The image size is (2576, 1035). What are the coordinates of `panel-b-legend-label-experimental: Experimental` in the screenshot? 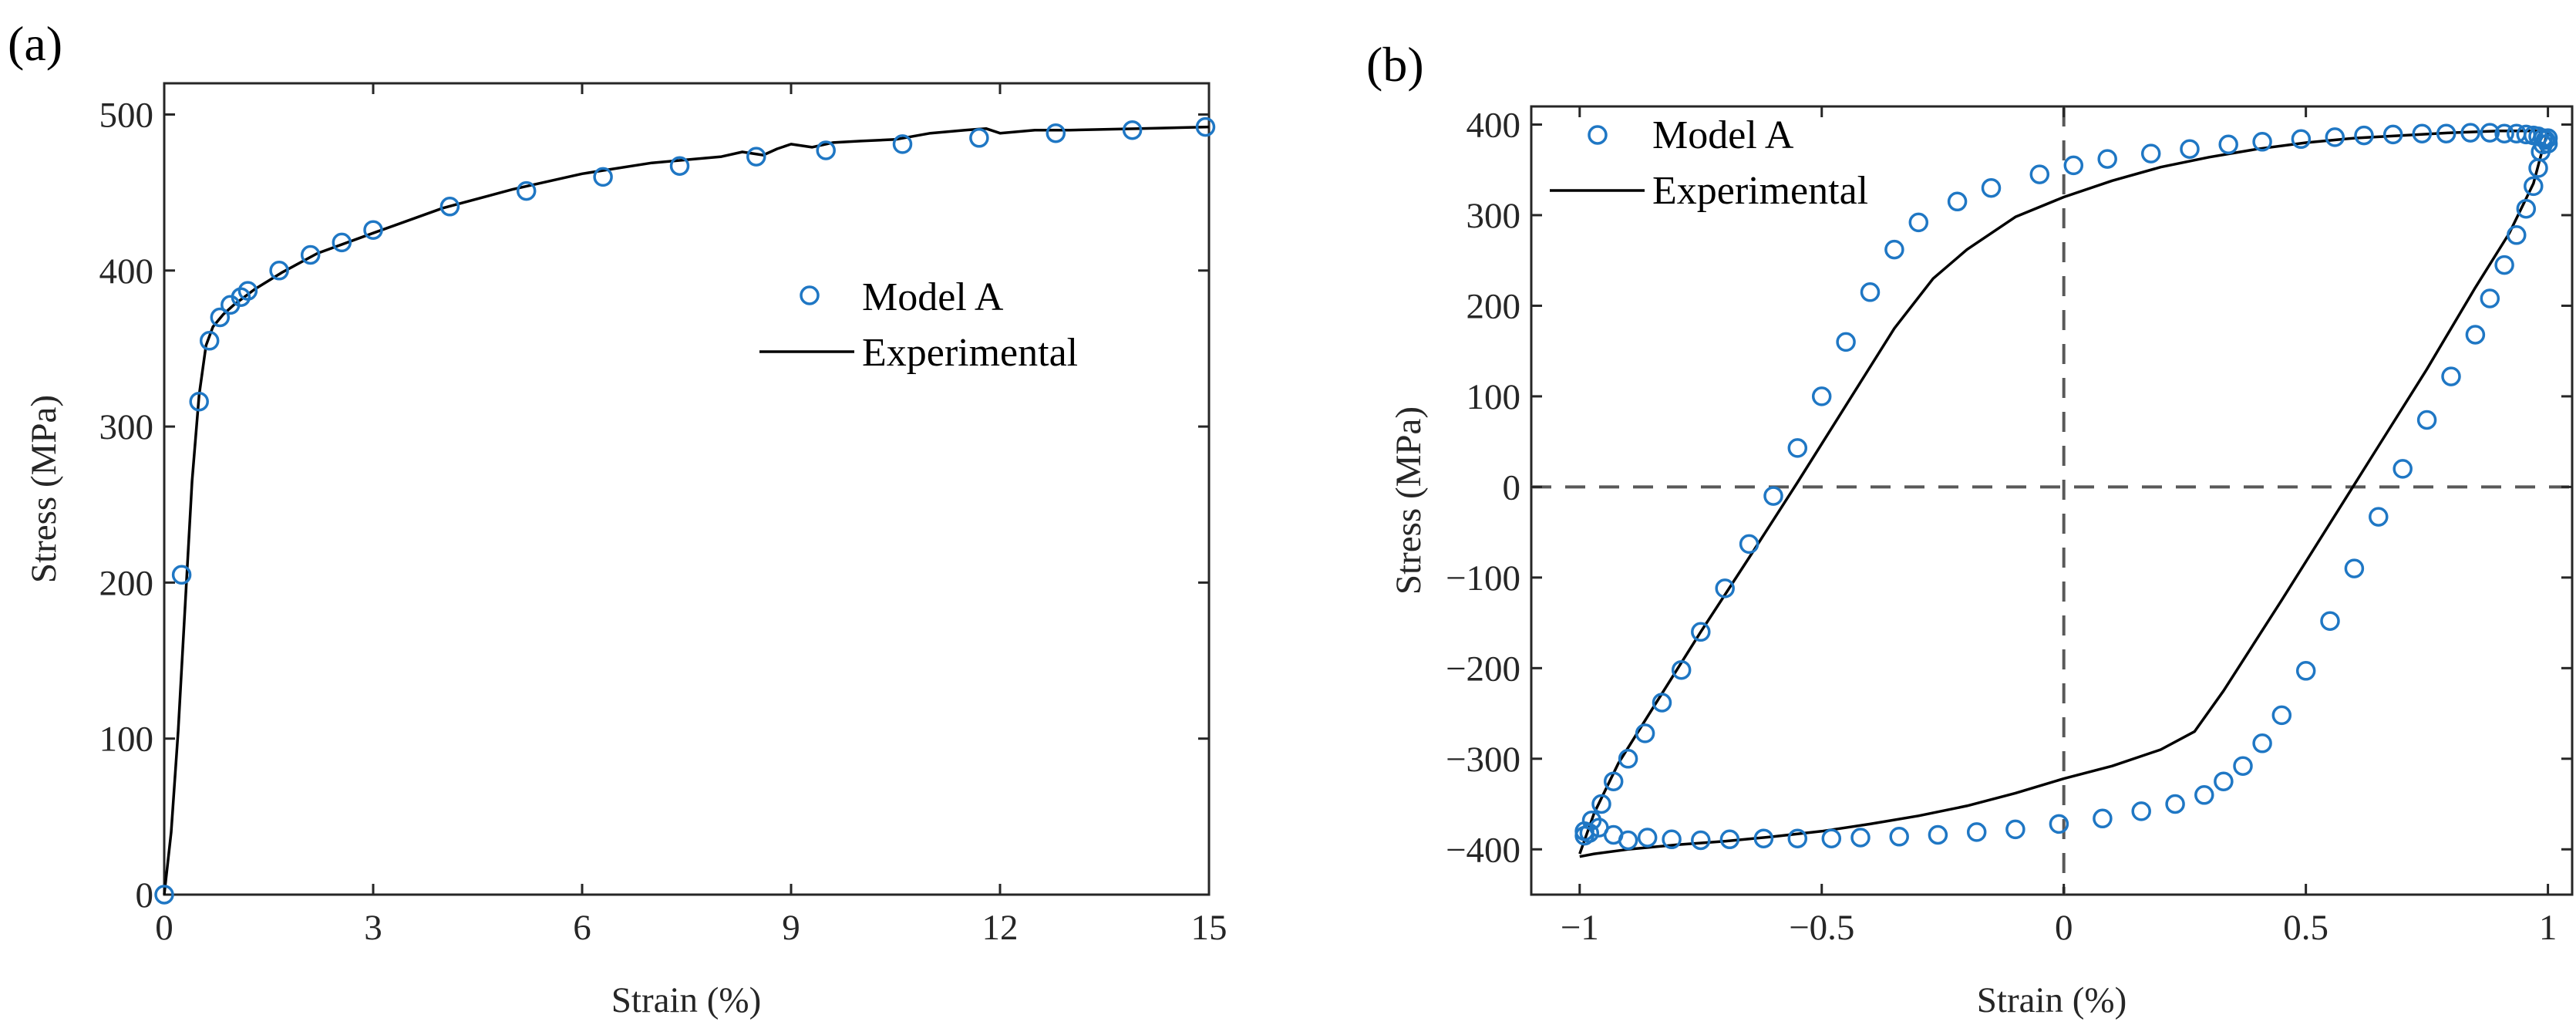 It's located at (1760, 191).